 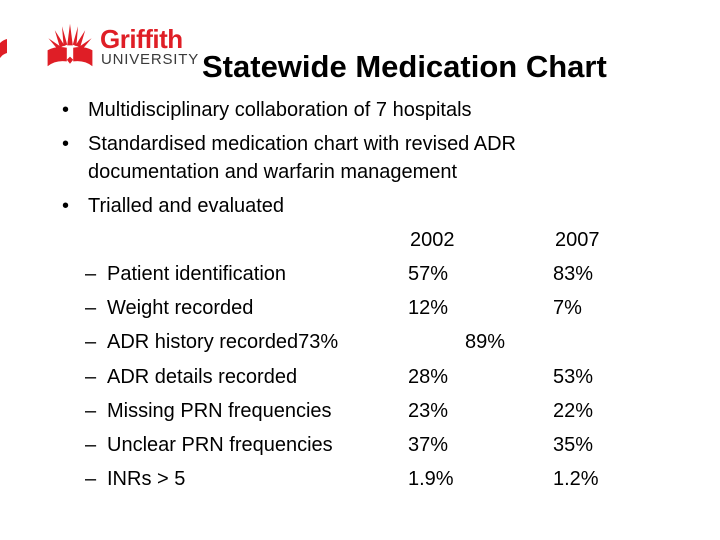 What do you see at coordinates (428, 308) in the screenshot?
I see `value-2002: 12%` at bounding box center [428, 308].